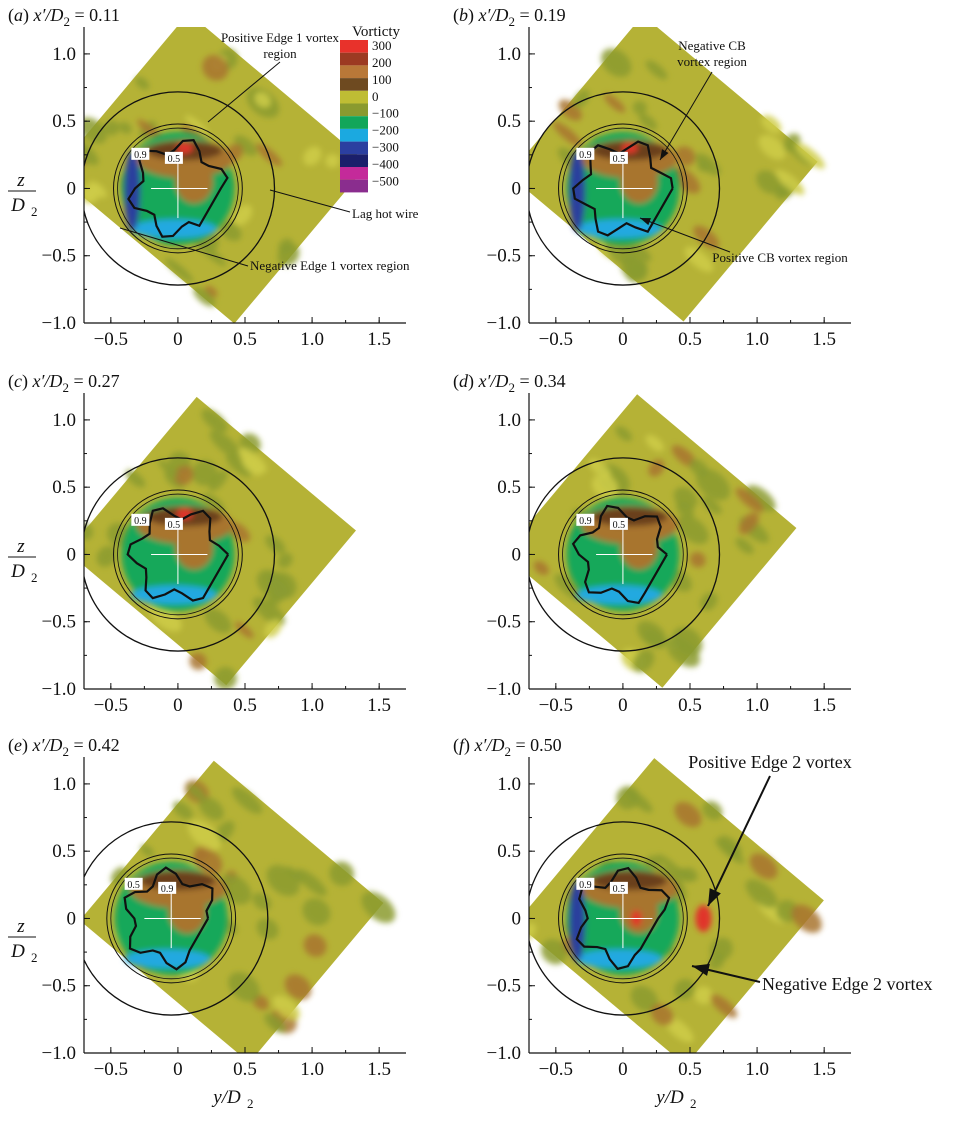  Describe the element at coordinates (703, 918) in the screenshot. I see `edge2-positive` at that location.